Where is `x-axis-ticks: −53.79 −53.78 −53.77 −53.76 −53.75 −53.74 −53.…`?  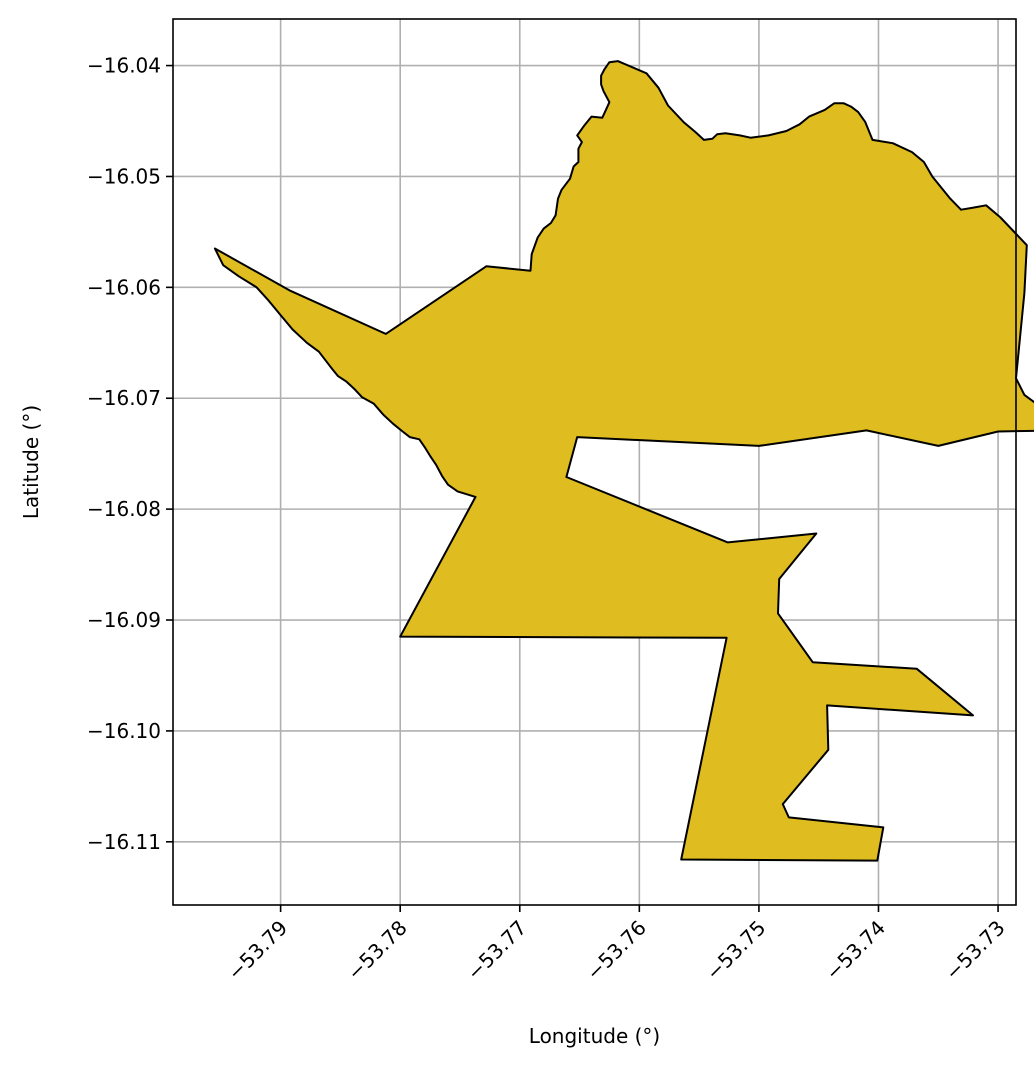 x-axis-ticks: −53.79 −53.78 −53.77 −53.76 −53.75 −53.74 −53.… is located at coordinates (616, 945).